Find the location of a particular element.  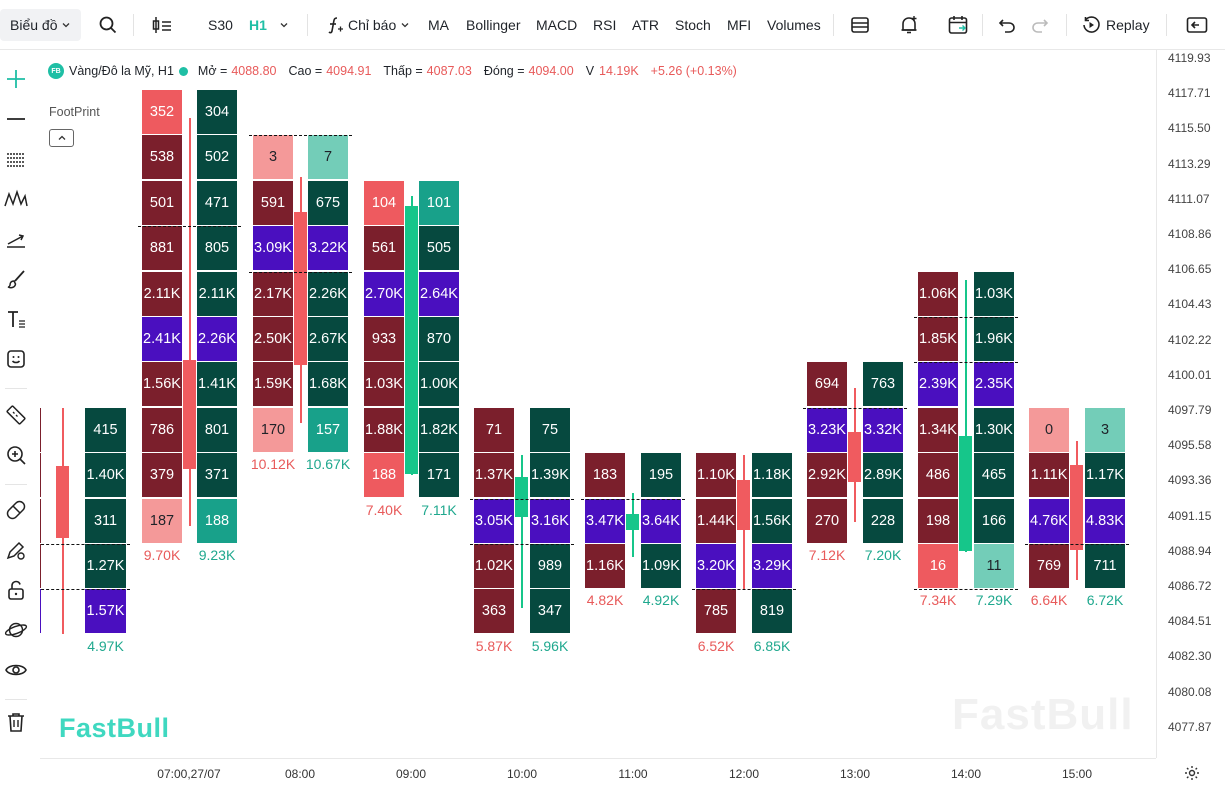

session-selector: S30 is located at coordinates (220, 25).